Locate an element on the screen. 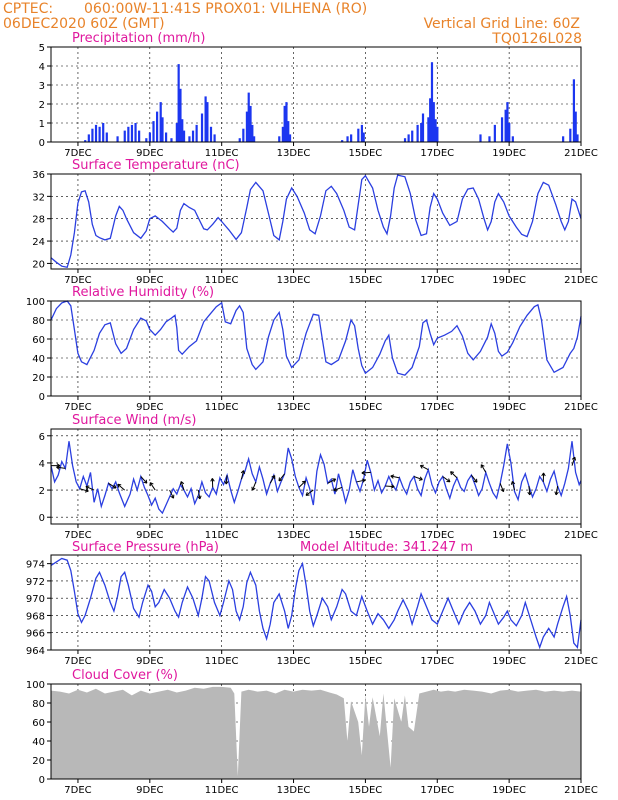 The width and height of the screenshot is (618, 800). precipitation-xtick-label: 7DEC is located at coordinates (77, 153).